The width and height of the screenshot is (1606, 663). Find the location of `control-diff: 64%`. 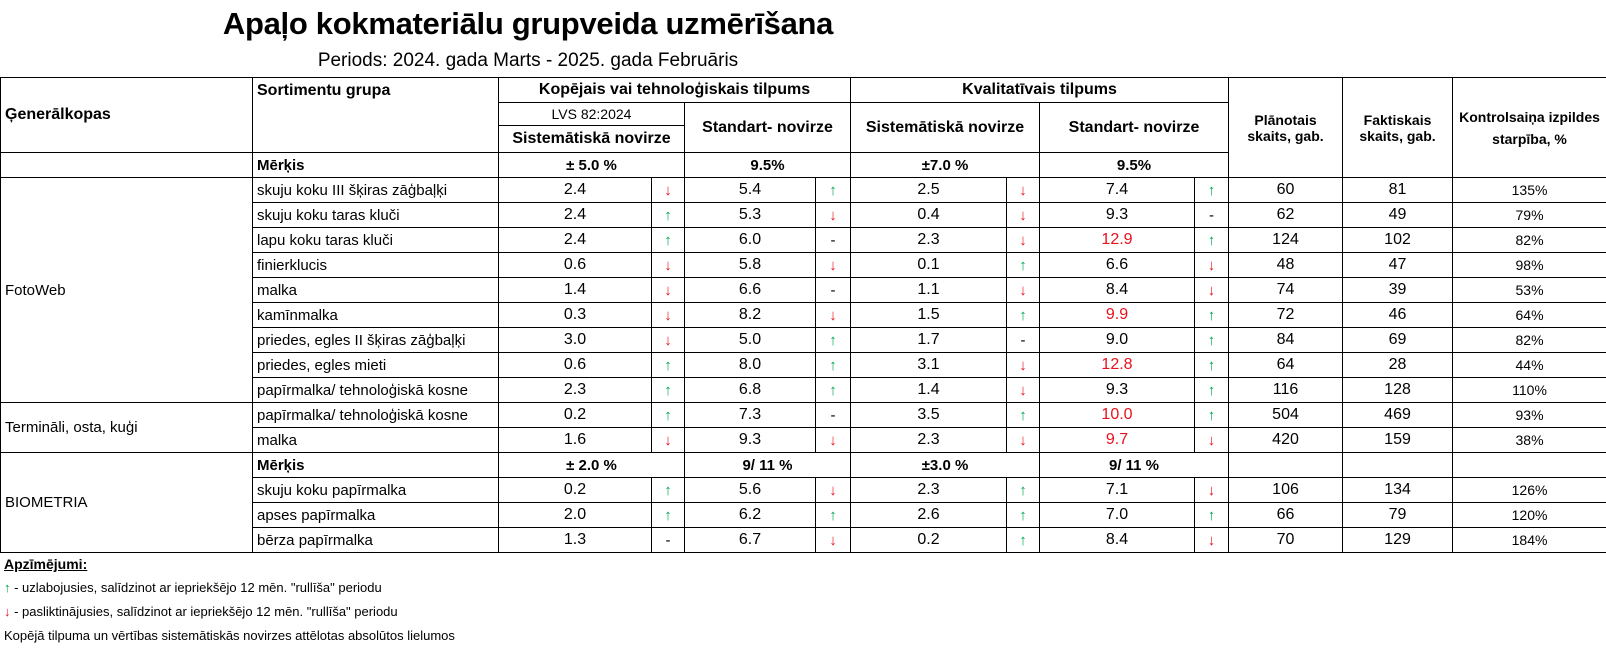

control-diff: 64% is located at coordinates (1529, 315).